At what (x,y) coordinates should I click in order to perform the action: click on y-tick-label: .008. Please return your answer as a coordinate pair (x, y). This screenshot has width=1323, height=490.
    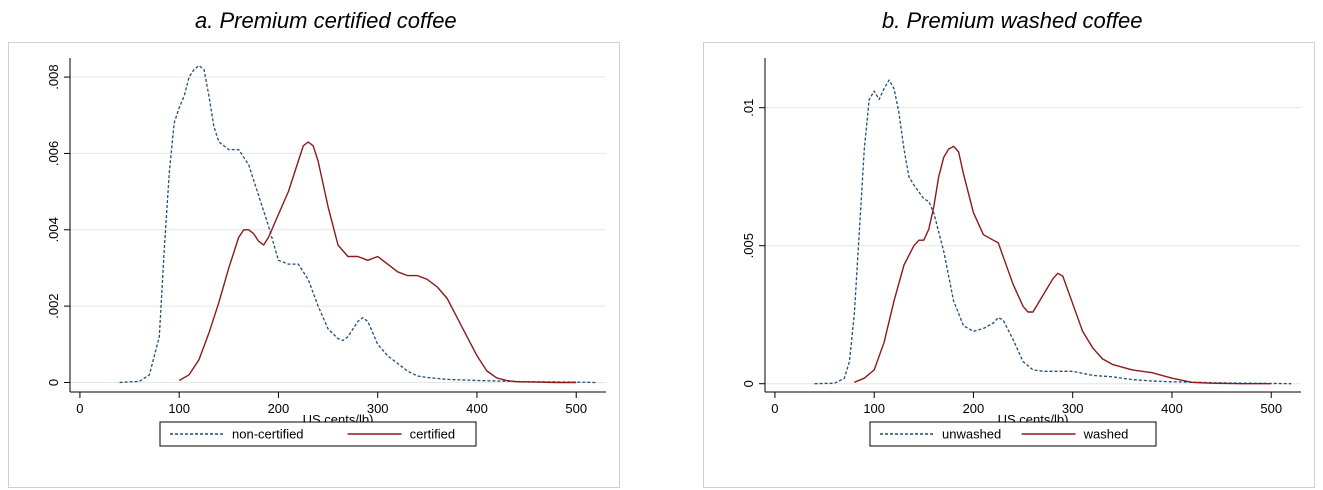
    Looking at the image, I should click on (53, 76).